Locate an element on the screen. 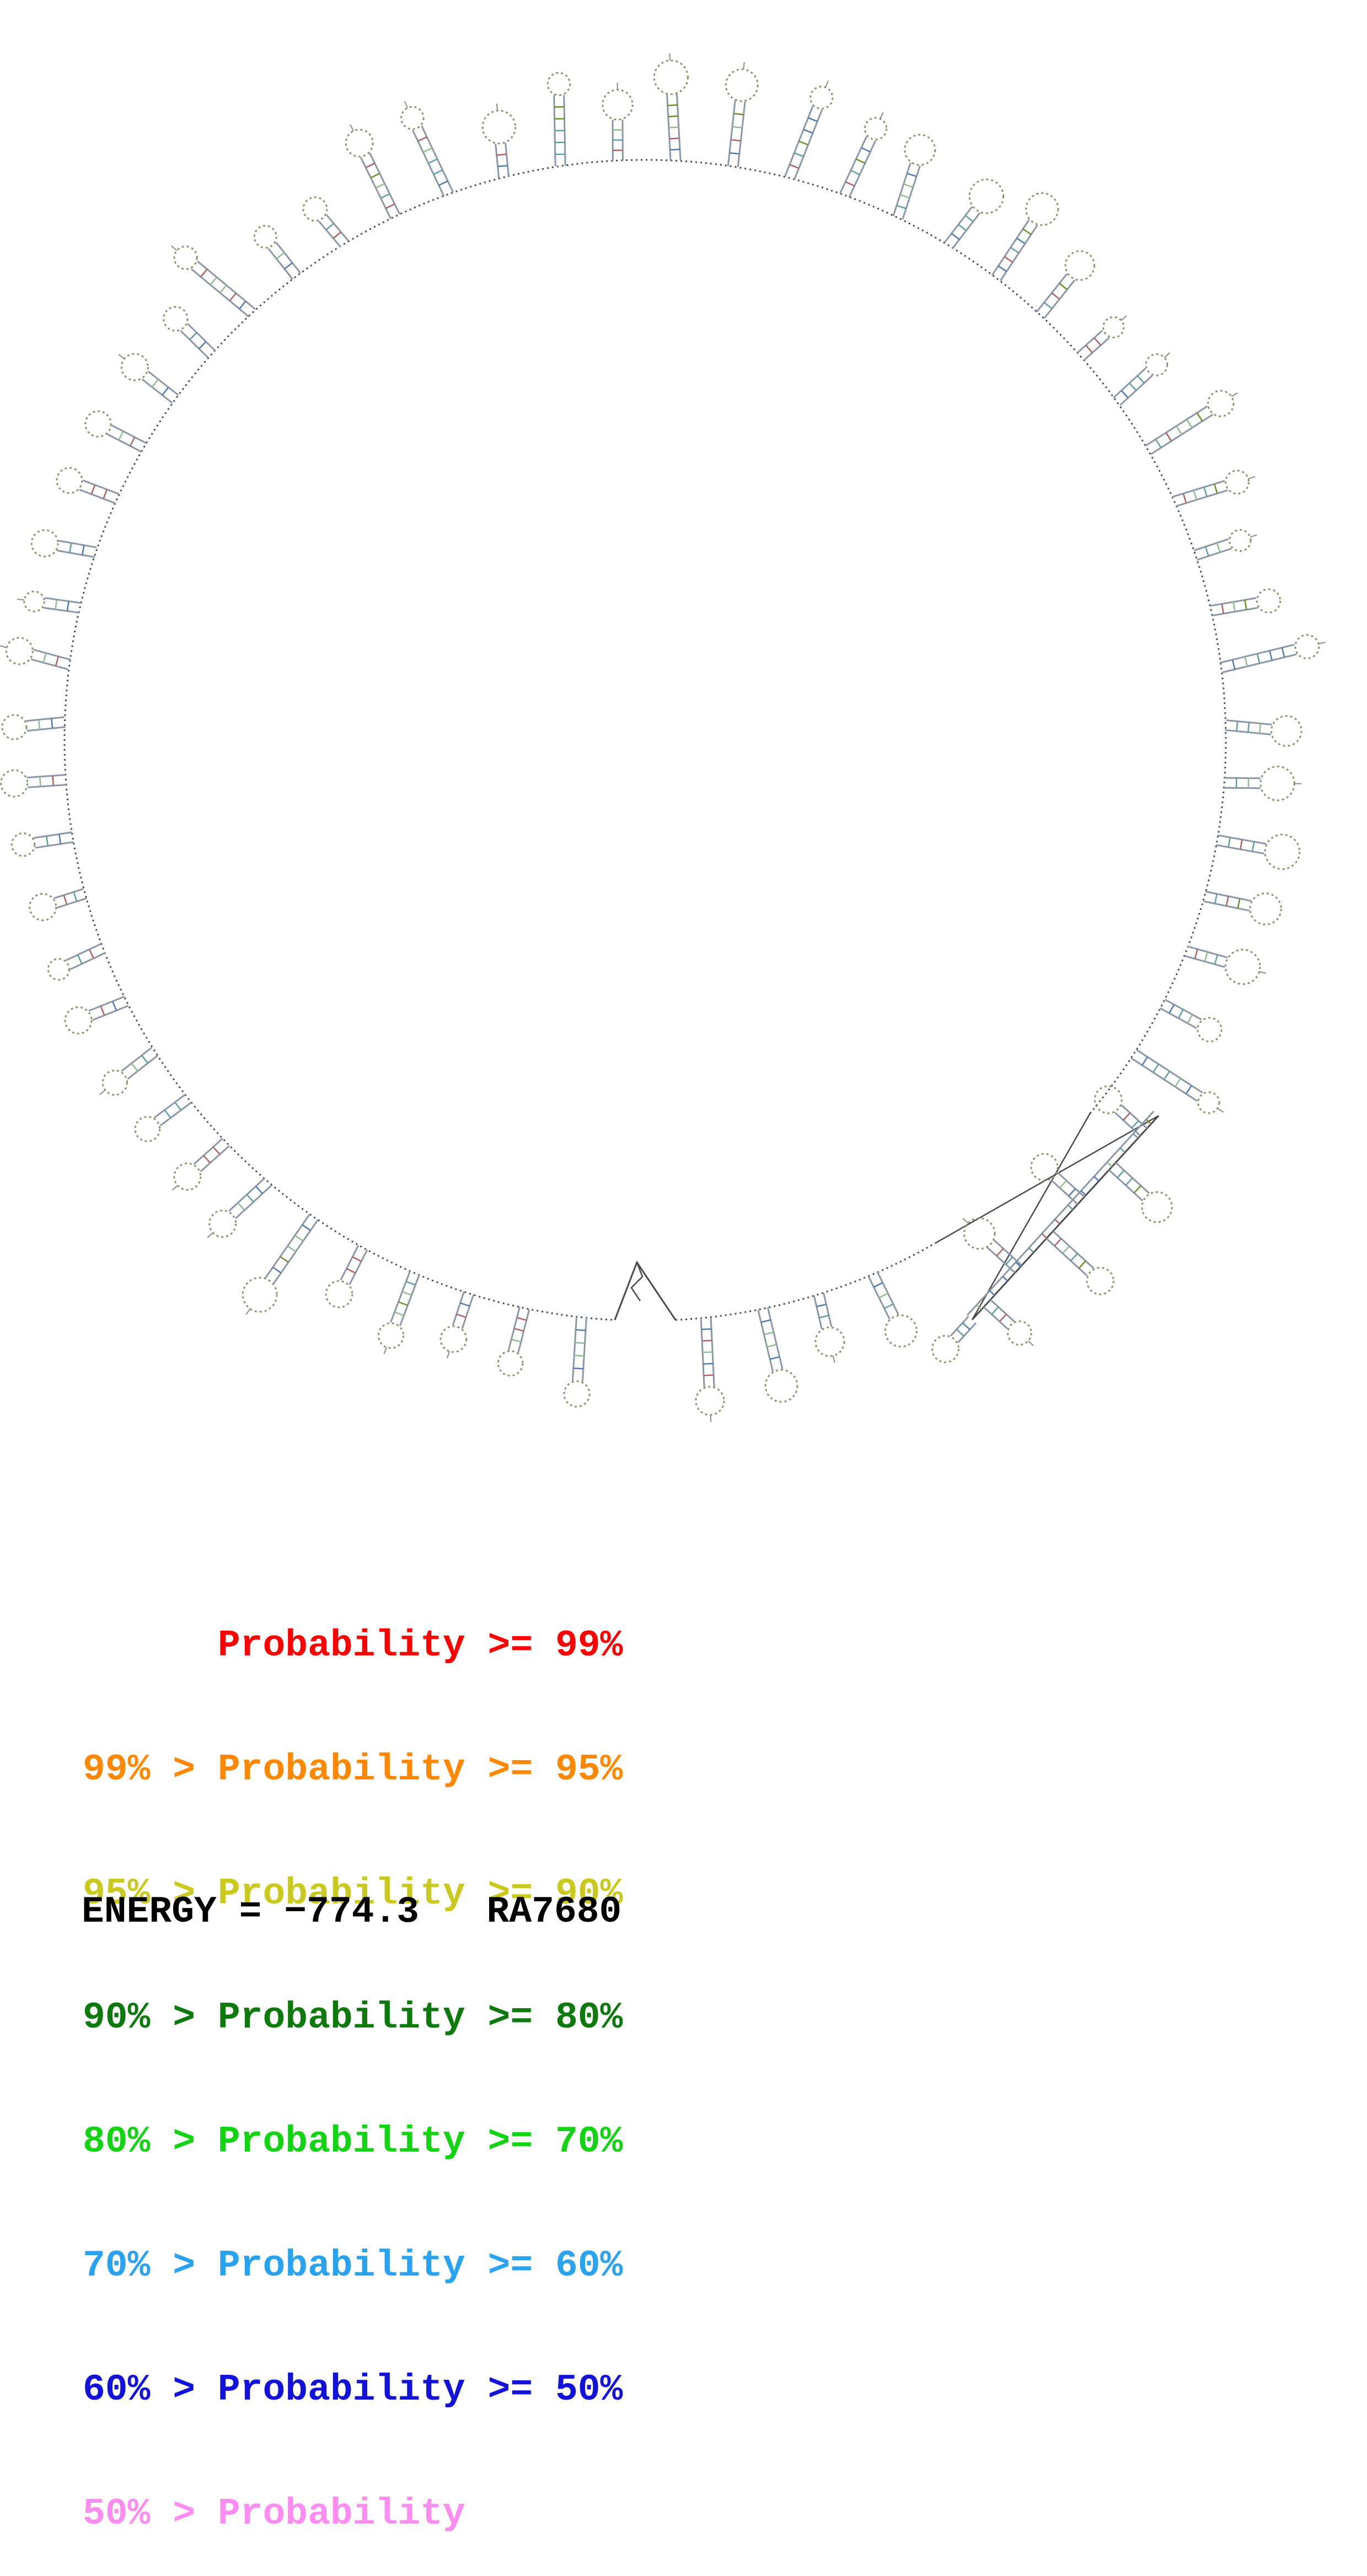 The width and height of the screenshot is (1367, 2576). legend-item-p60: 70% > Probability >= 60% is located at coordinates (353, 2266).